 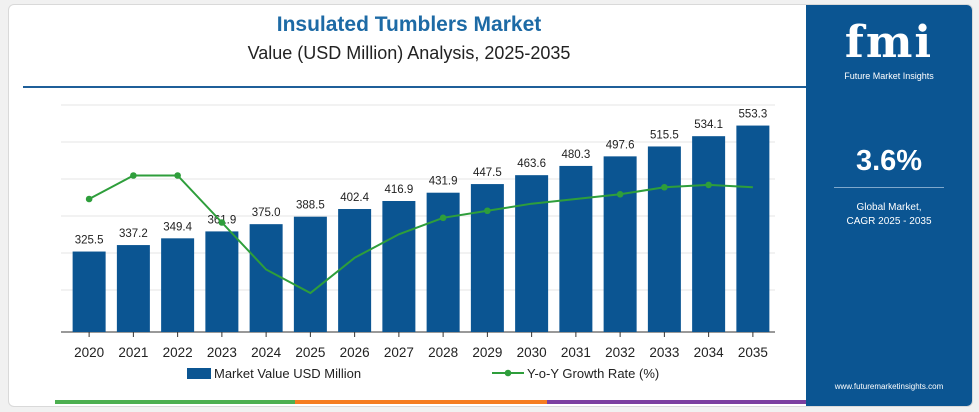 What do you see at coordinates (753, 352) in the screenshot?
I see `x-tick-label-2035: 2035` at bounding box center [753, 352].